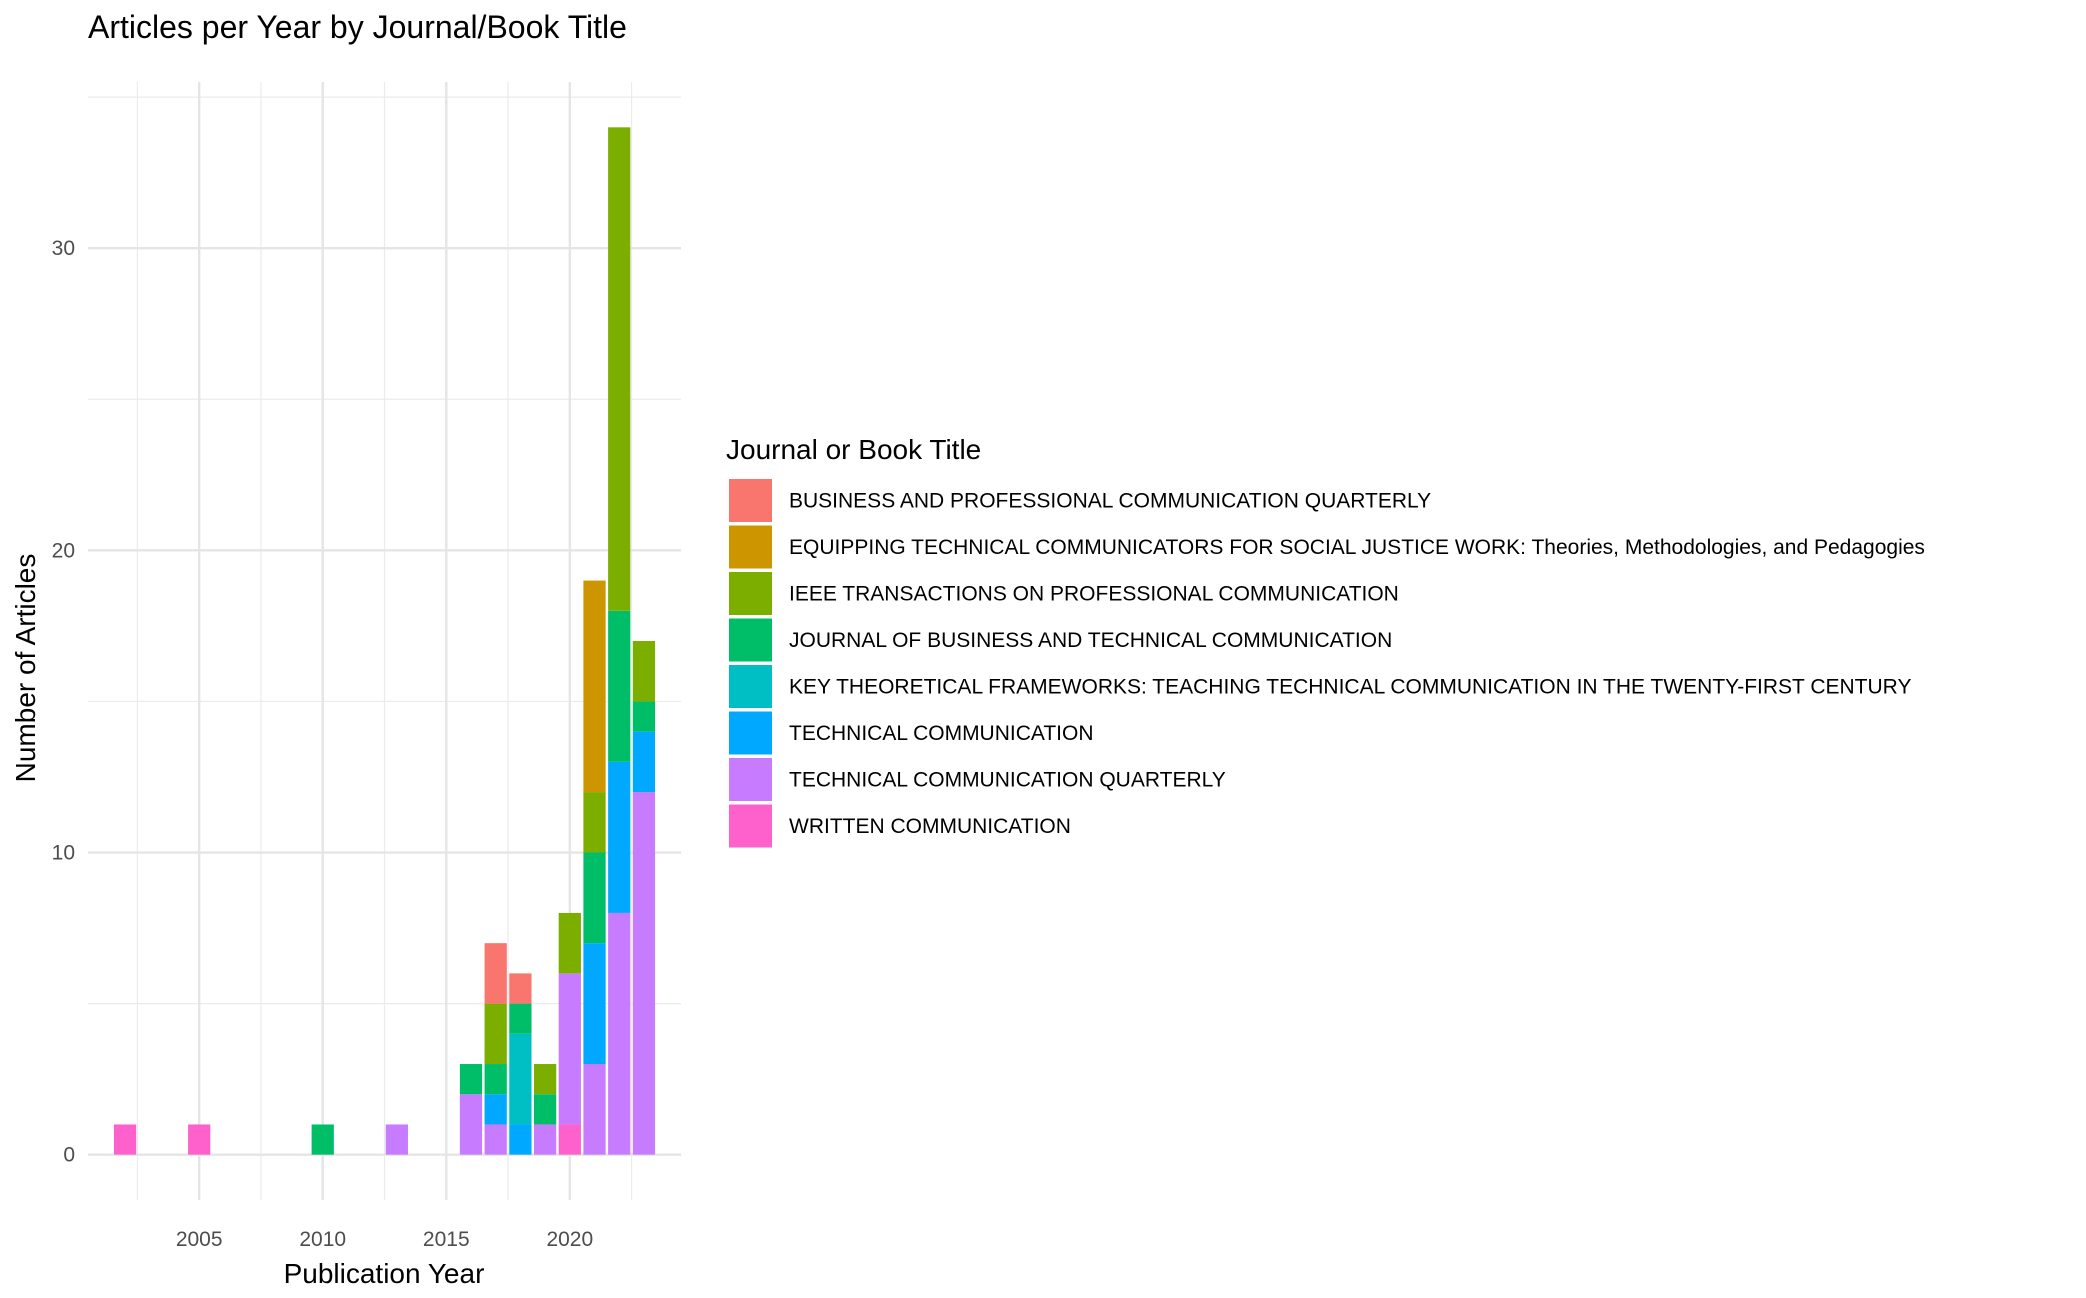  I want to click on x-tick-label: 2010, so click(322, 1239).